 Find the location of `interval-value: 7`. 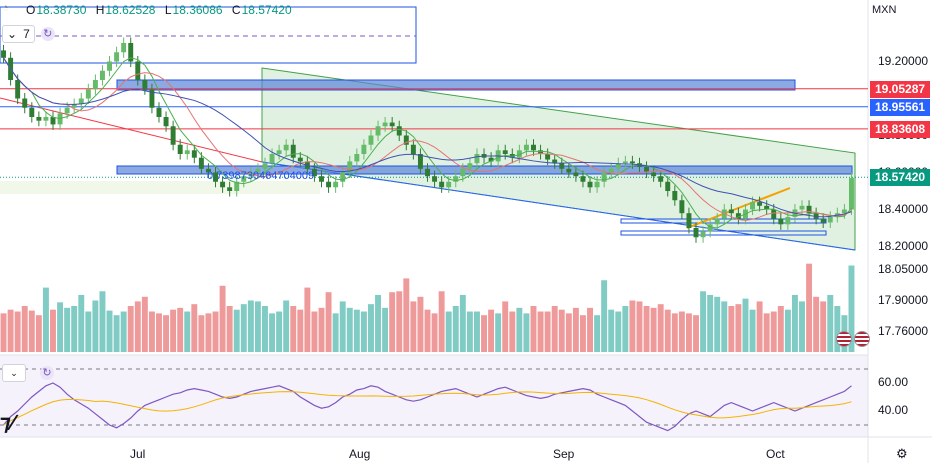

interval-value: 7 is located at coordinates (26, 34).